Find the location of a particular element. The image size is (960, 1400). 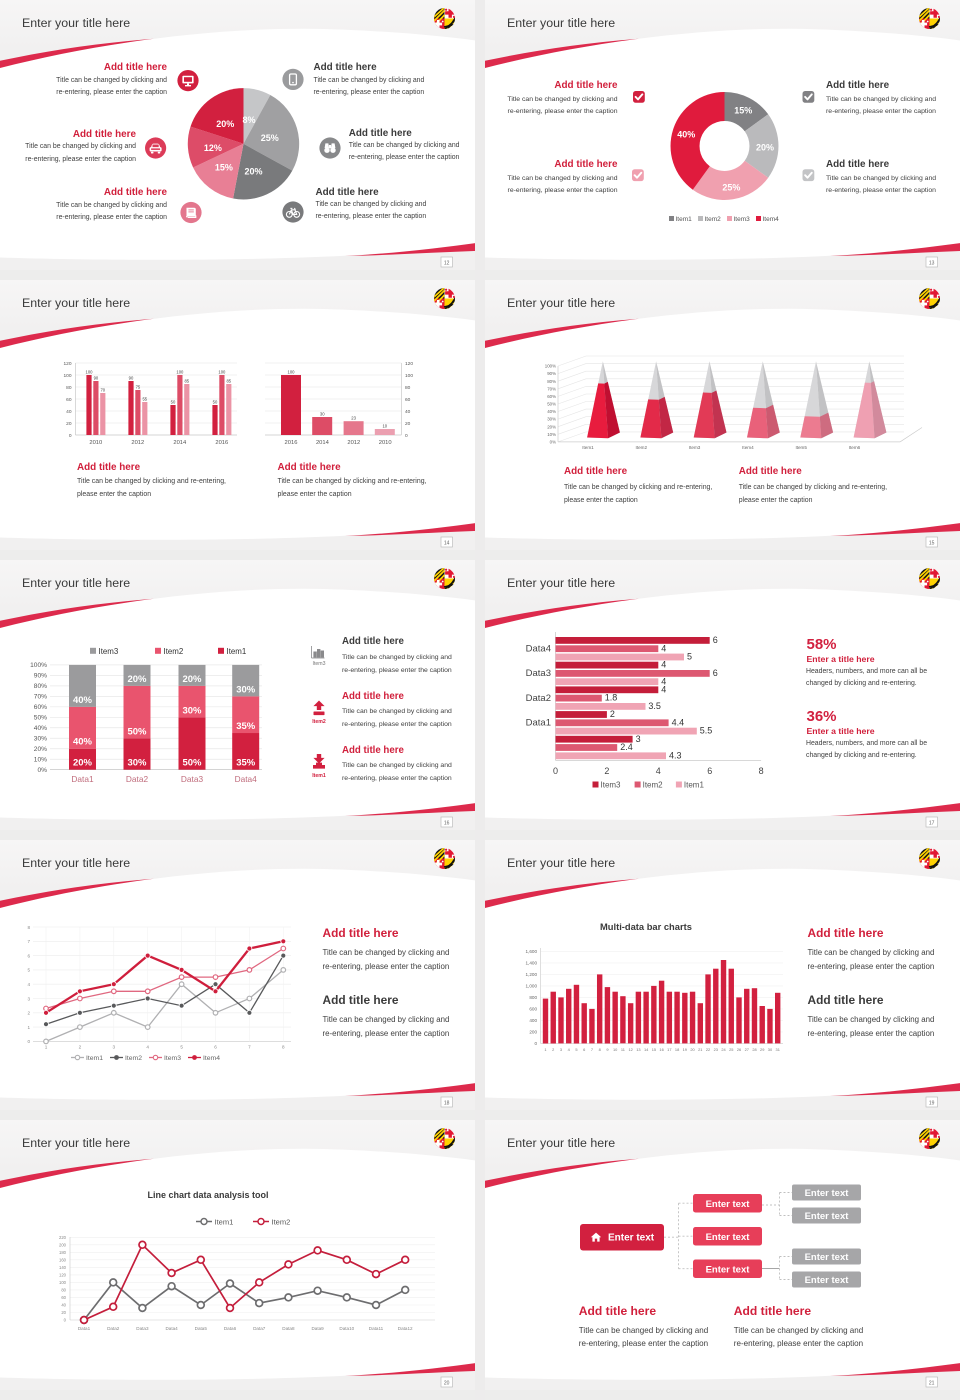

svg-text: 0 is located at coordinates (555, 771).